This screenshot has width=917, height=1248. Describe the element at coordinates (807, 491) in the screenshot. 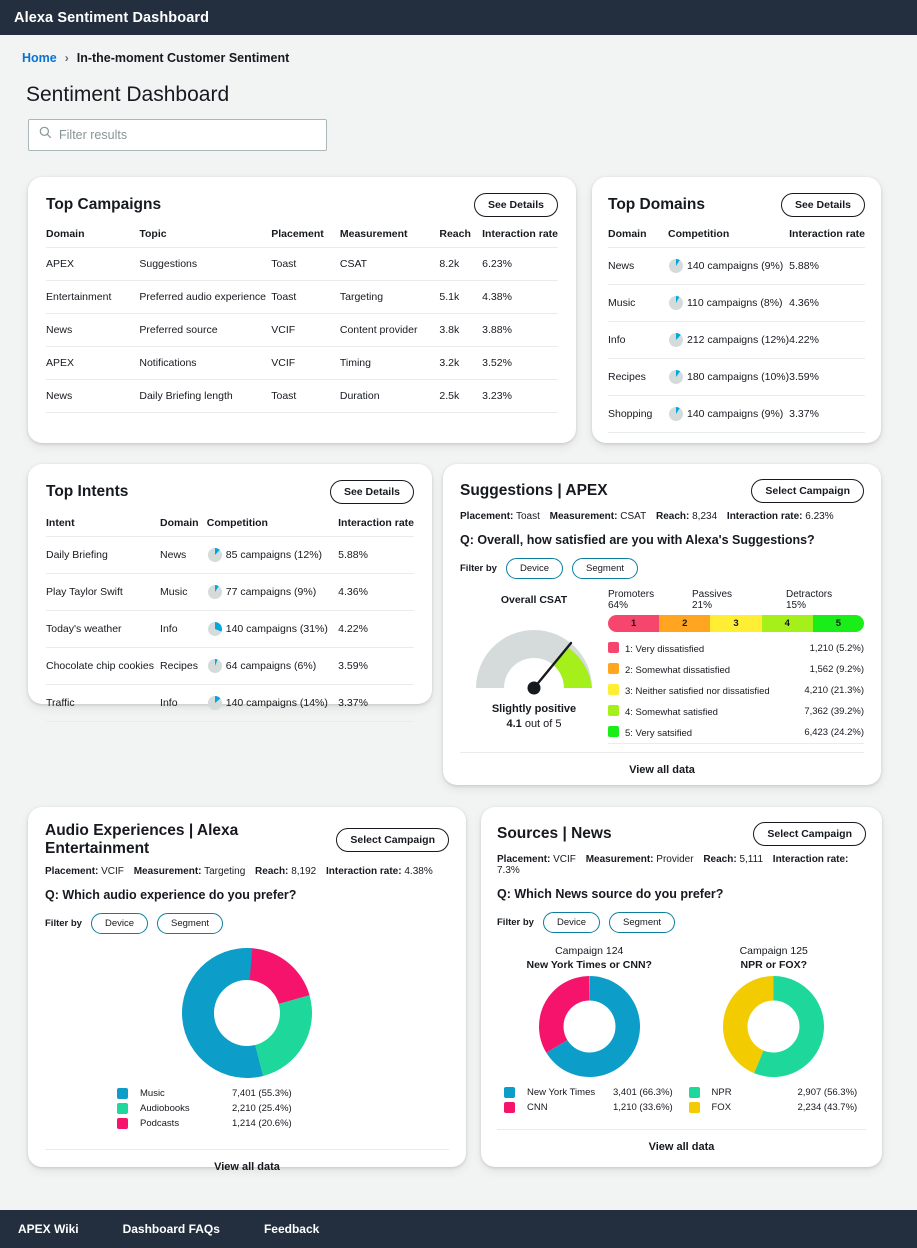

I see `suggestions-select-campaign-button: Select Campaign` at that location.